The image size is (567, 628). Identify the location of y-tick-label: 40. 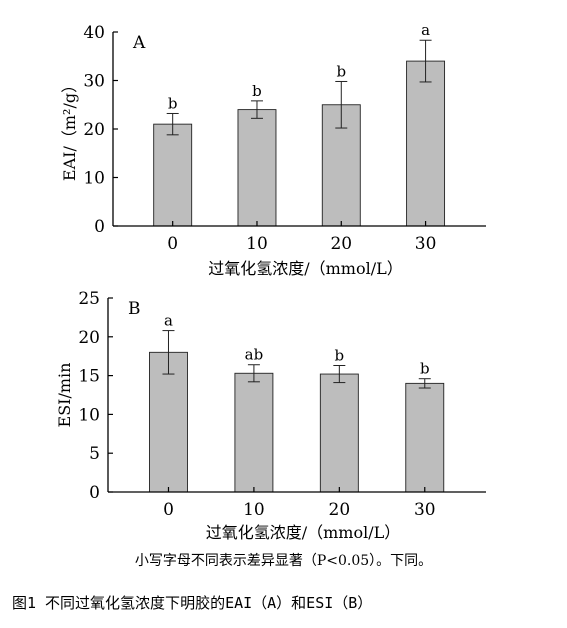
(94, 33).